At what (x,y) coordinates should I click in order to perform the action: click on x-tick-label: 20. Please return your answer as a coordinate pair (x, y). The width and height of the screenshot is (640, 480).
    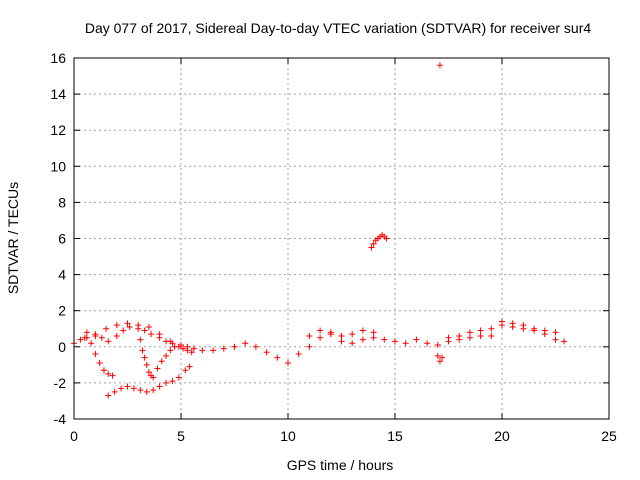
    Looking at the image, I should click on (502, 436).